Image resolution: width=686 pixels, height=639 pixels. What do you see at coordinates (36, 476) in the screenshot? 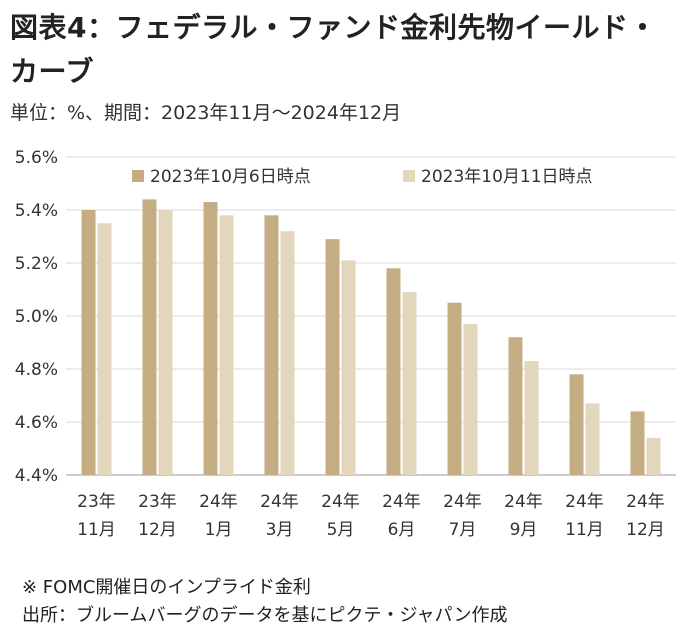
I see `y-tick-label: 4.4%` at bounding box center [36, 476].